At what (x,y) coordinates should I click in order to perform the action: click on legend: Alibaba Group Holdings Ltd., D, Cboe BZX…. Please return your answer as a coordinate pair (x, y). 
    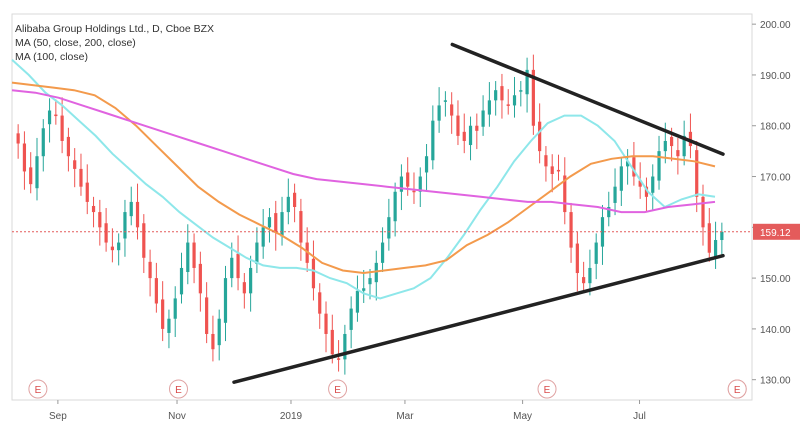
    Looking at the image, I should click on (114, 43).